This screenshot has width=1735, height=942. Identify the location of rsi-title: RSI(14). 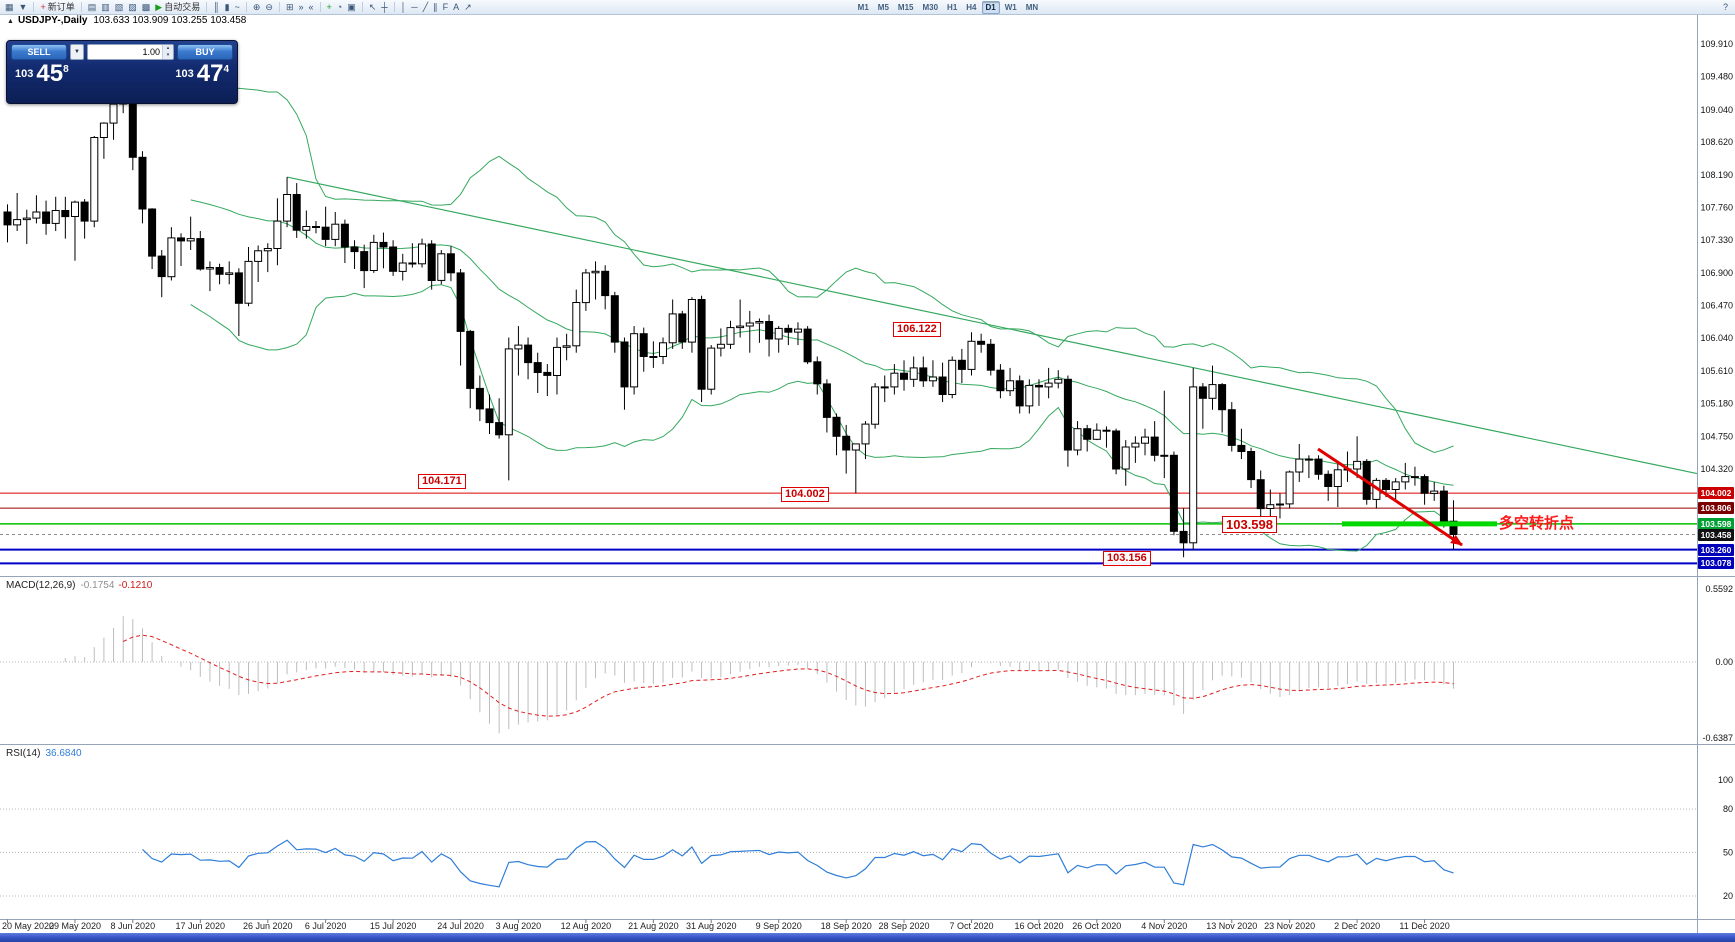
(23, 753).